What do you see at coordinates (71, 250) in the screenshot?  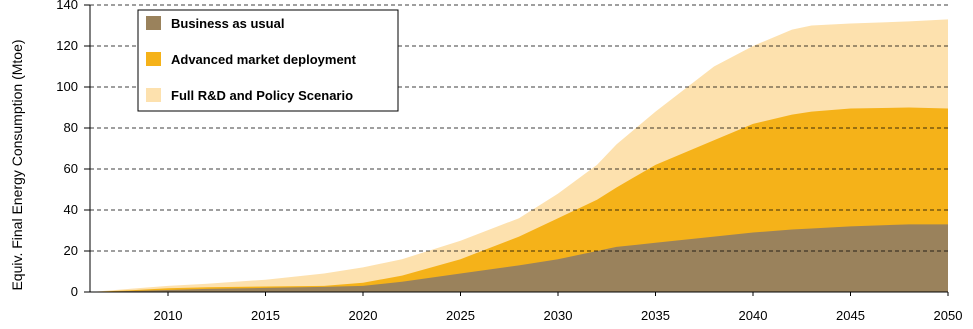 I see `y-tick-label: 20` at bounding box center [71, 250].